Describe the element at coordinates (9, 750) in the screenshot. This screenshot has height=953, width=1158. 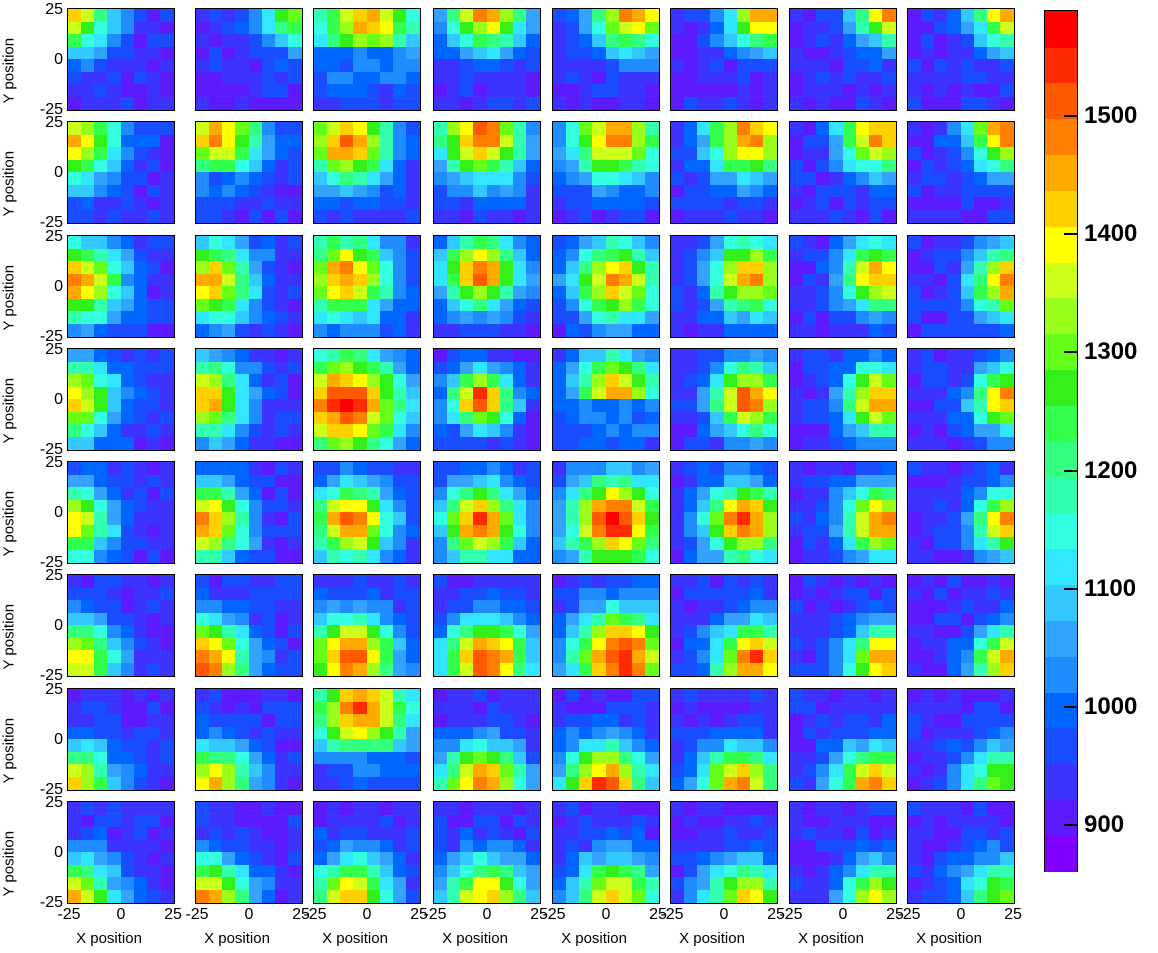
I see `y-axis-label: Y position` at that location.